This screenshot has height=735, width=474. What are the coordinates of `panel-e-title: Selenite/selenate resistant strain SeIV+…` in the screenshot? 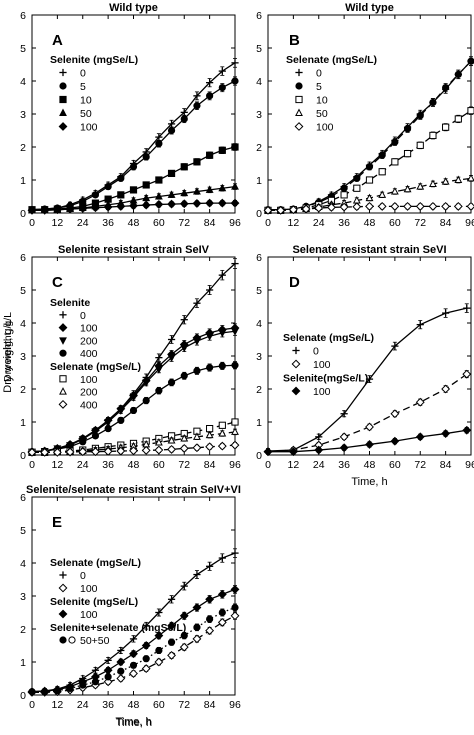 It's located at (133, 490).